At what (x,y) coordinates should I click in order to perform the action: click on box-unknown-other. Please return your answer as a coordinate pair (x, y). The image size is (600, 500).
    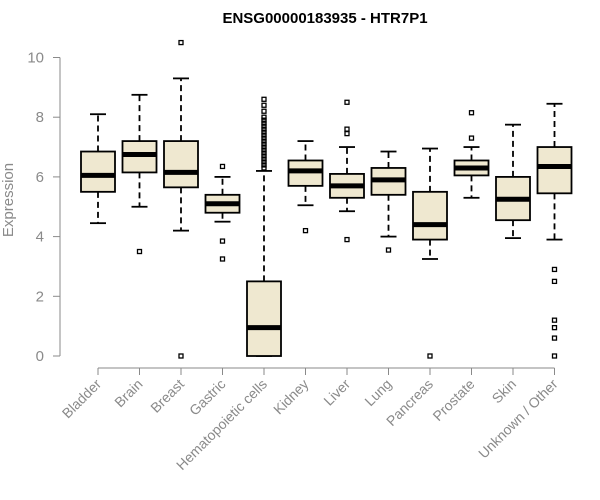
    Looking at the image, I should click on (554, 230).